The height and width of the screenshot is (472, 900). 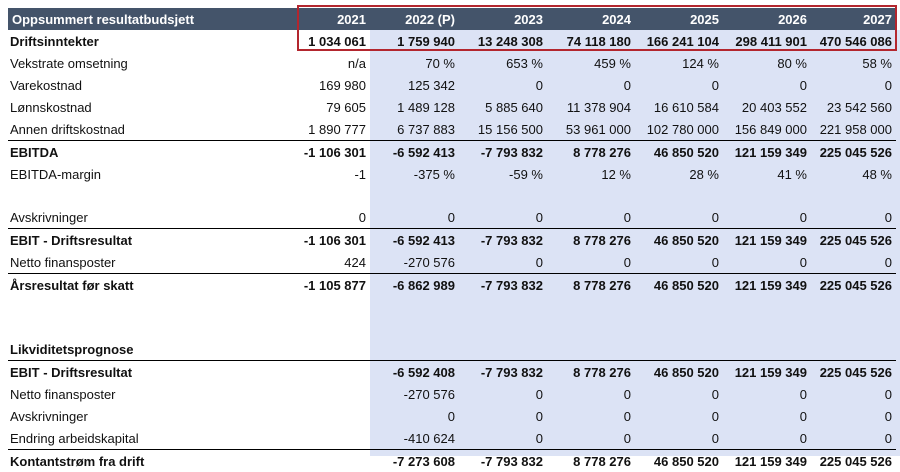 What do you see at coordinates (147, 107) in the screenshot?
I see `row-label: Lønnskostnad` at bounding box center [147, 107].